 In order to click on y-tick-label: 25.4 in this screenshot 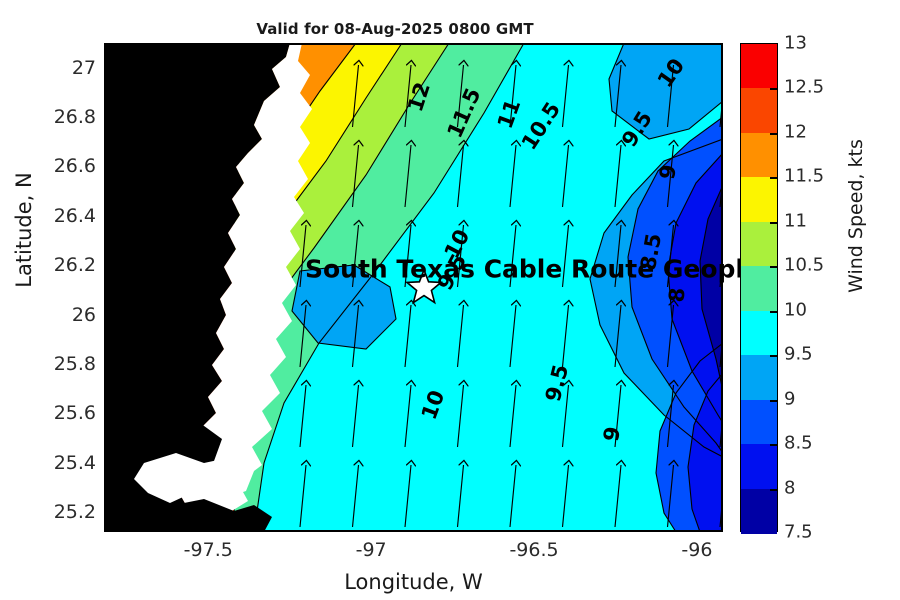, I will do `click(74, 462)`.